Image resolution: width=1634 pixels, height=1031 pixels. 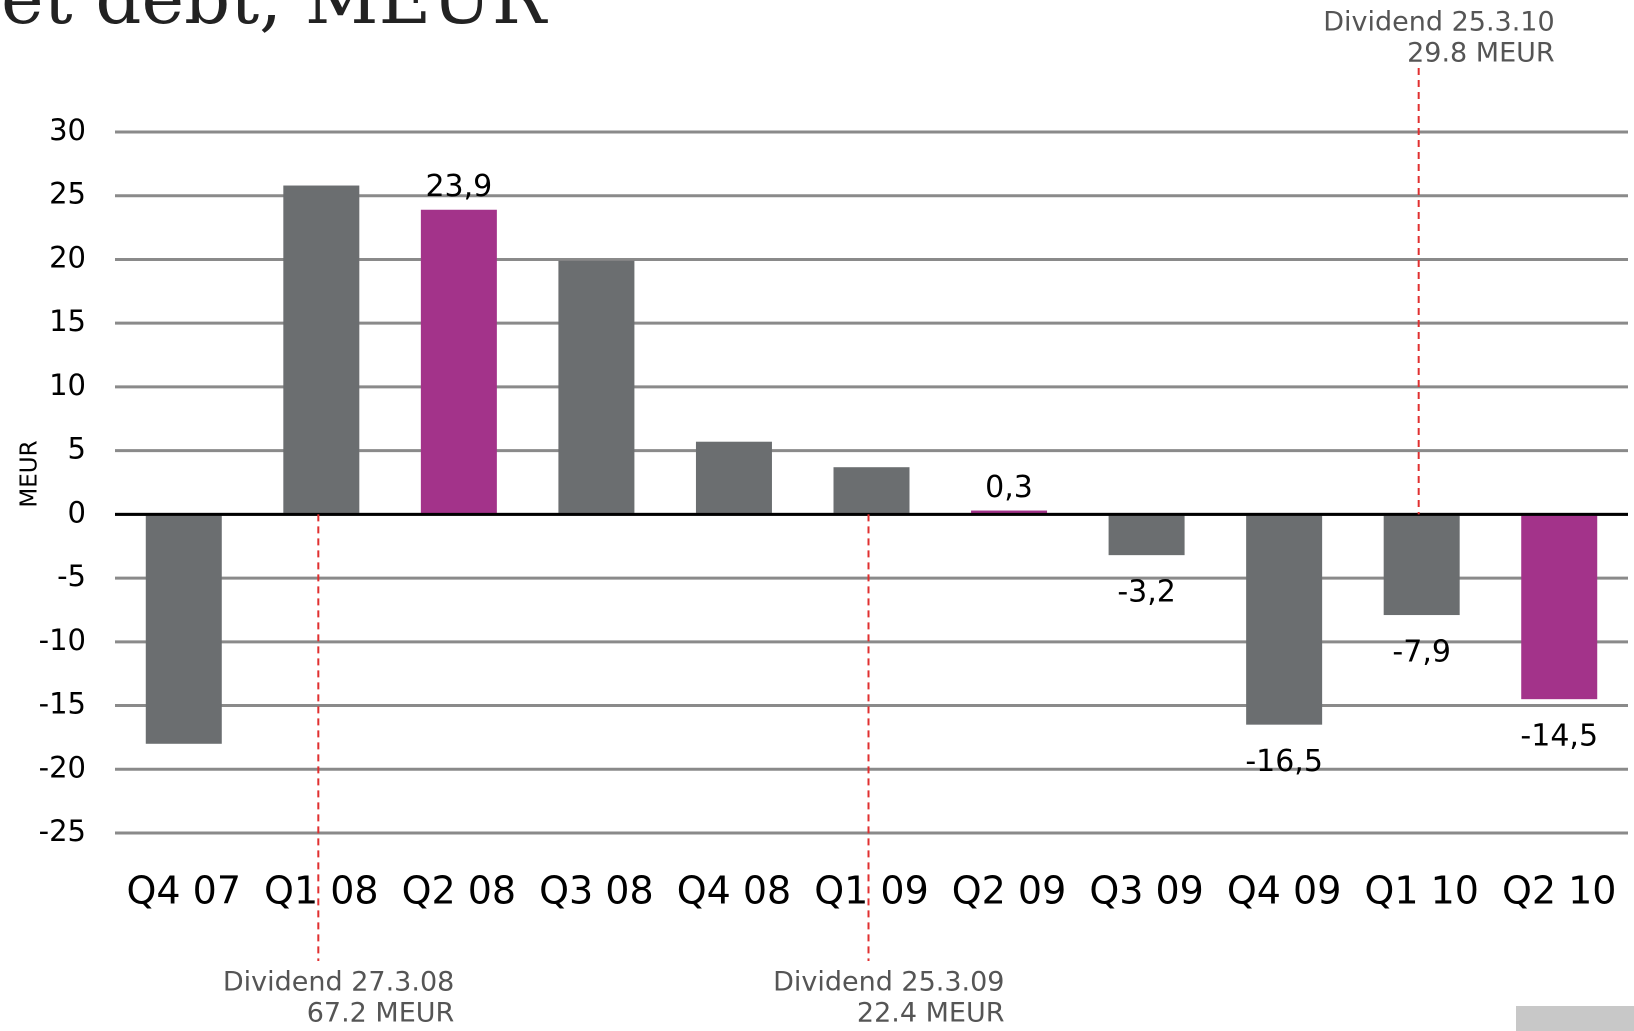 I want to click on y-tick-label: -5, so click(x=71, y=576).